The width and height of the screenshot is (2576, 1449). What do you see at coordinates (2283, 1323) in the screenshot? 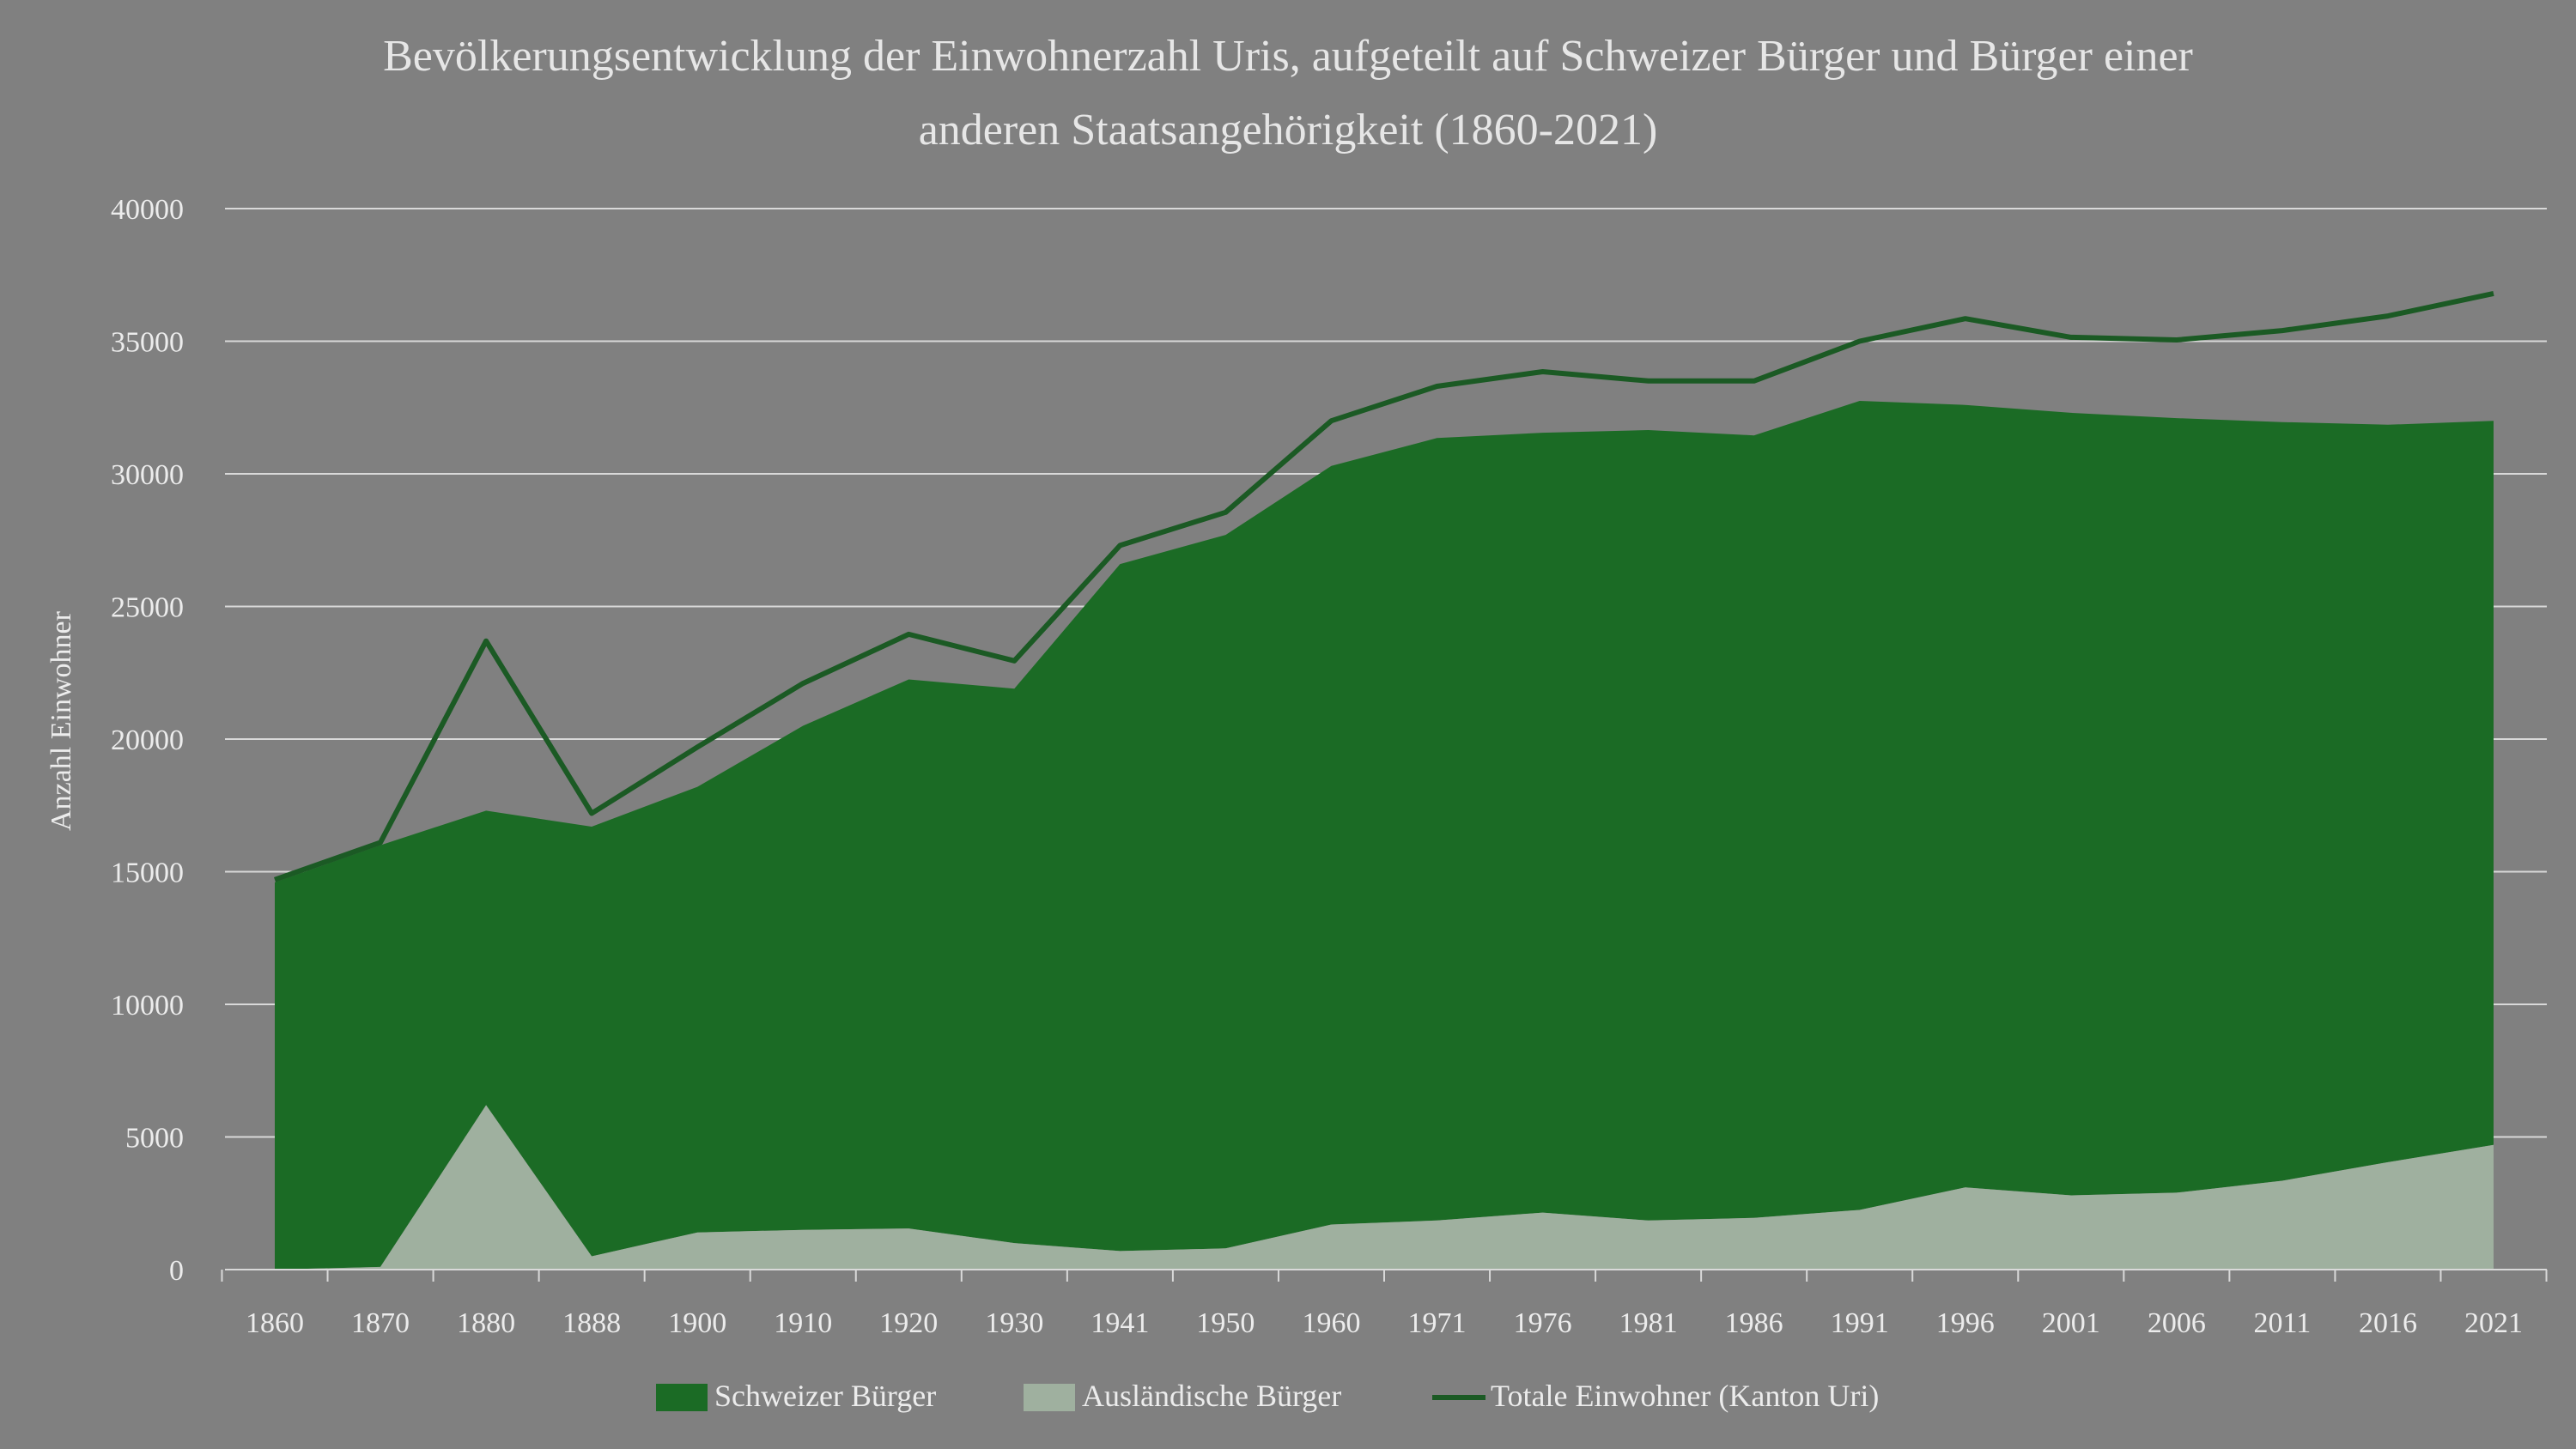
I see `x-tick-label: 2011` at bounding box center [2283, 1323].